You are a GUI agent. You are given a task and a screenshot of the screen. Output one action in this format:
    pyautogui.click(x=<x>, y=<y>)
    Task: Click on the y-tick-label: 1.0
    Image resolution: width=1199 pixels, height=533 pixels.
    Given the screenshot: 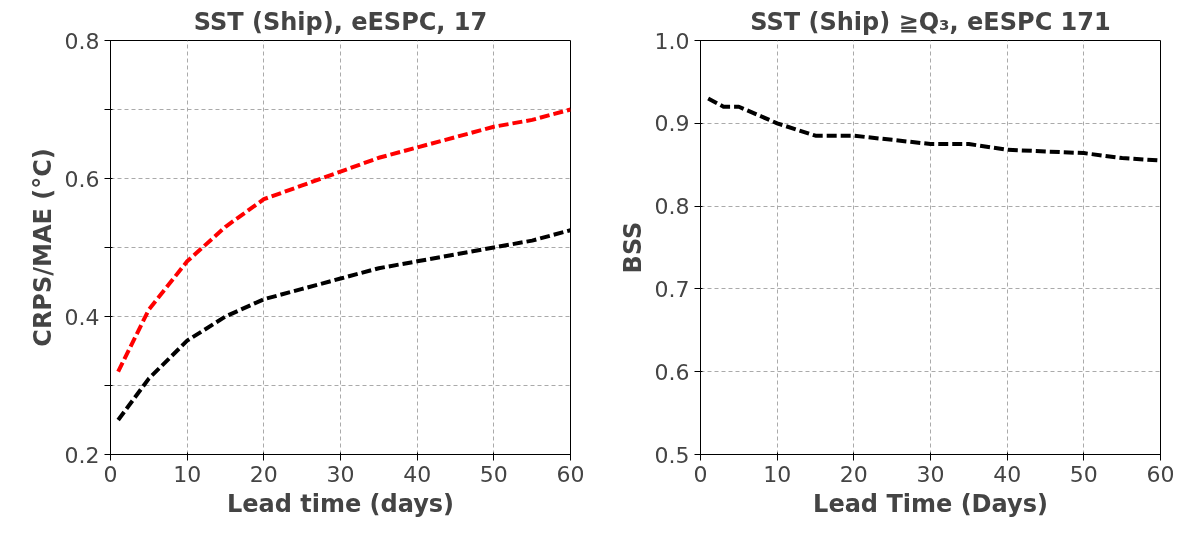 What is the action you would take?
    pyautogui.click(x=672, y=41)
    